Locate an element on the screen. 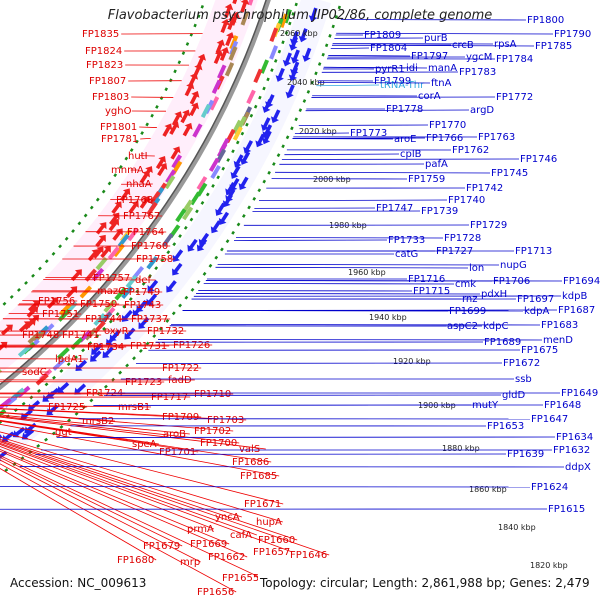 This screenshot has height=600, width=600. kbp-tick-label: 1900 kbp is located at coordinates (437, 405).